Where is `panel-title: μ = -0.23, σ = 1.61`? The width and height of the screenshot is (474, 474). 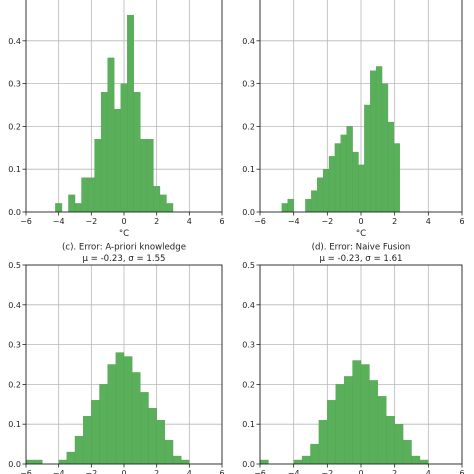 panel-title: μ = -0.23, σ = 1.61 is located at coordinates (360, 259).